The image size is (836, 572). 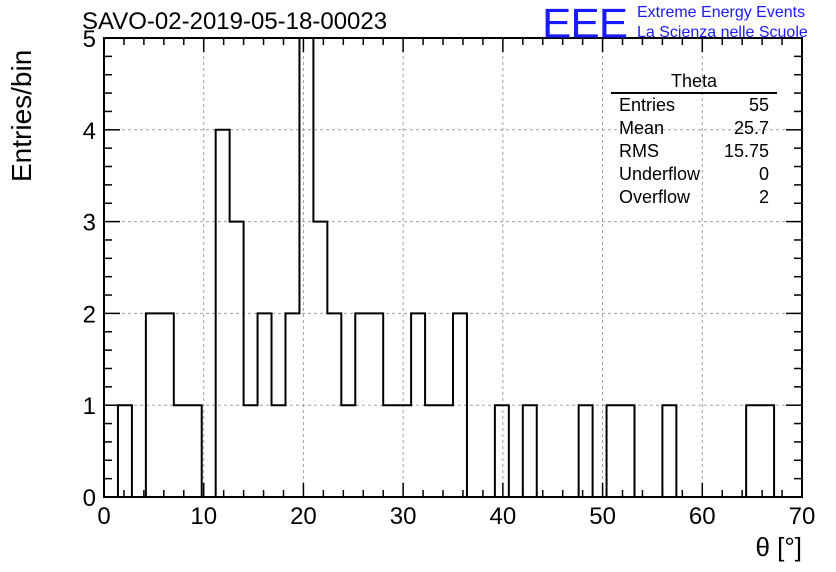 I want to click on stats-value: 0, so click(x=763, y=174).